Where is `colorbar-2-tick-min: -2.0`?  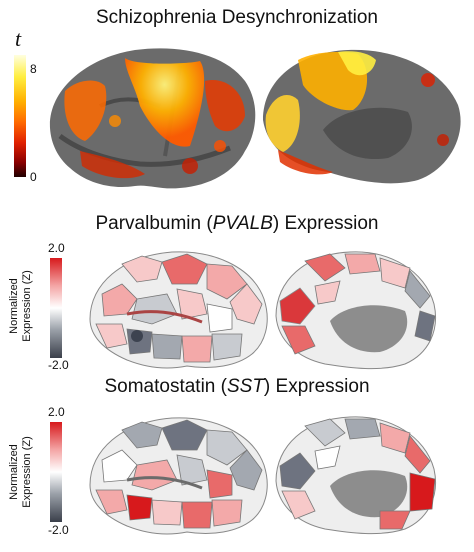
colorbar-2-tick-min: -2.0 is located at coordinates (58, 365).